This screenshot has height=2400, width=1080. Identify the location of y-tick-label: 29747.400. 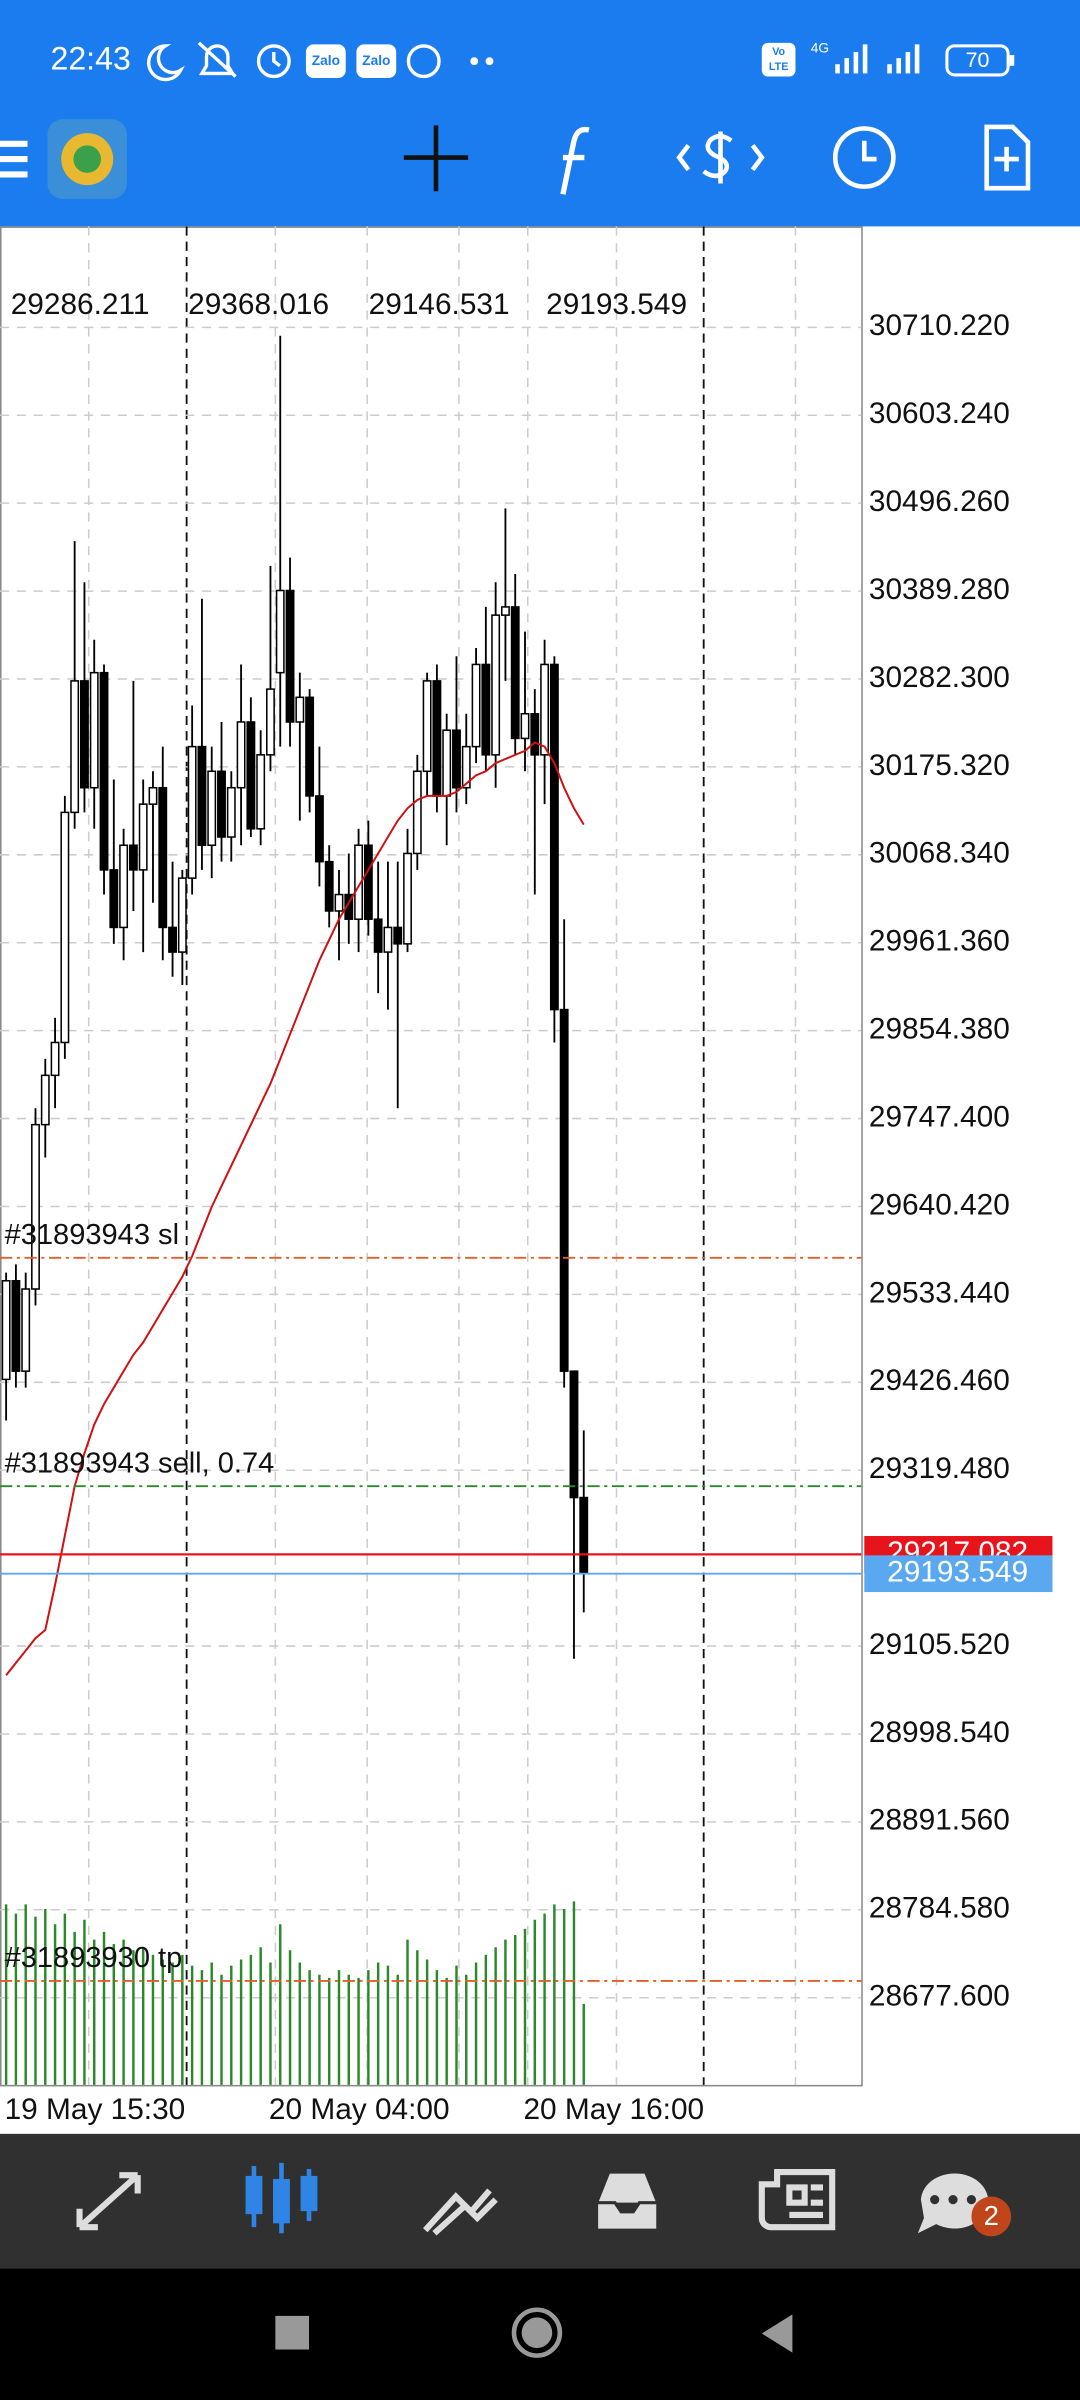
(939, 1116).